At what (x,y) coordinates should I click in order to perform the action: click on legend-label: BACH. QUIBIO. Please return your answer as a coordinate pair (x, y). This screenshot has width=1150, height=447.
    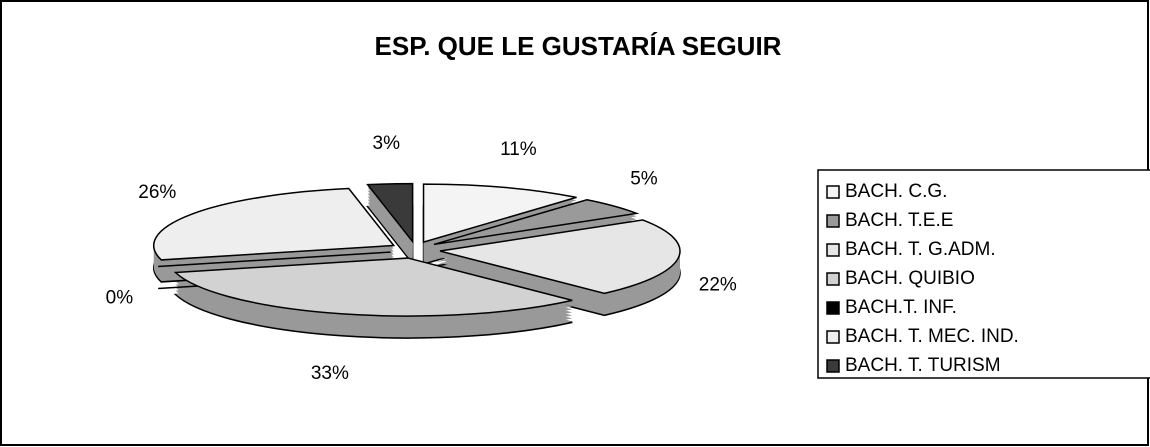
    Looking at the image, I should click on (910, 278).